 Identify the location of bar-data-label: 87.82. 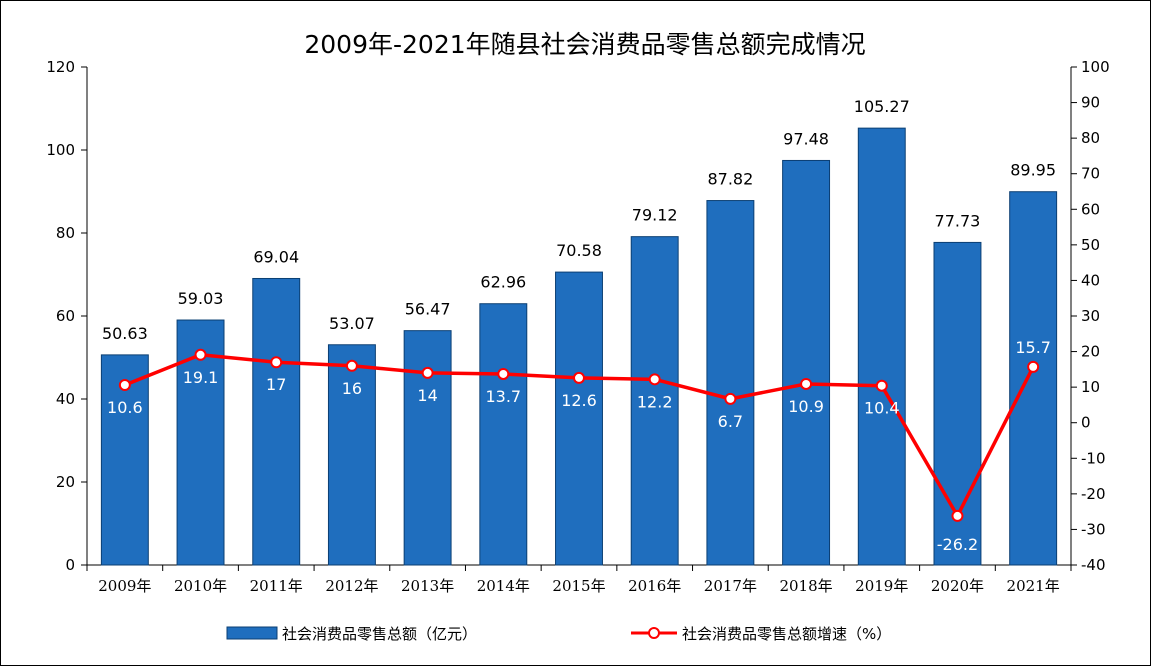
(730, 179).